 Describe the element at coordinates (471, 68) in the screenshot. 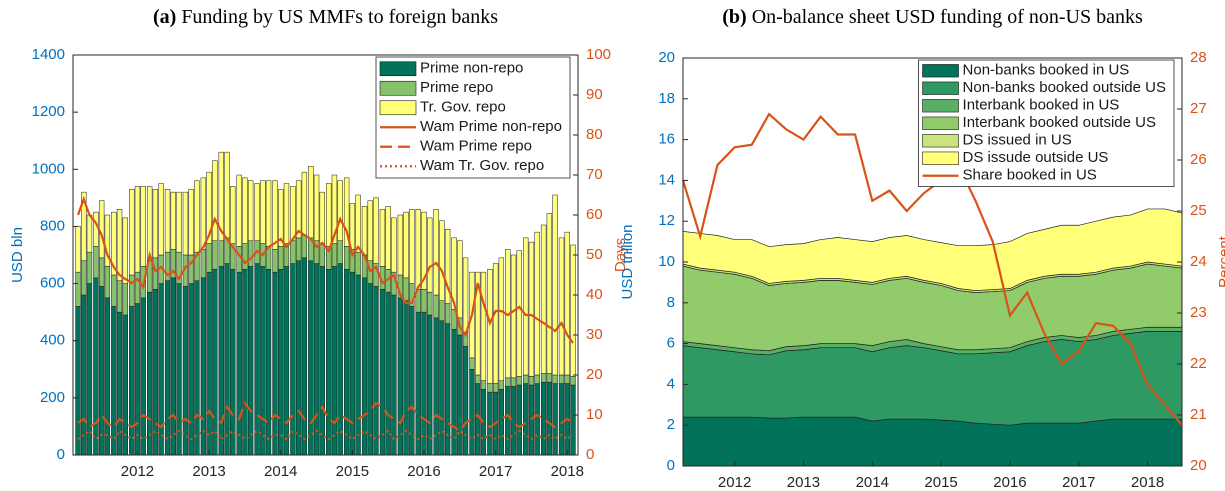

I see `legend-label: Prime non-repo` at that location.